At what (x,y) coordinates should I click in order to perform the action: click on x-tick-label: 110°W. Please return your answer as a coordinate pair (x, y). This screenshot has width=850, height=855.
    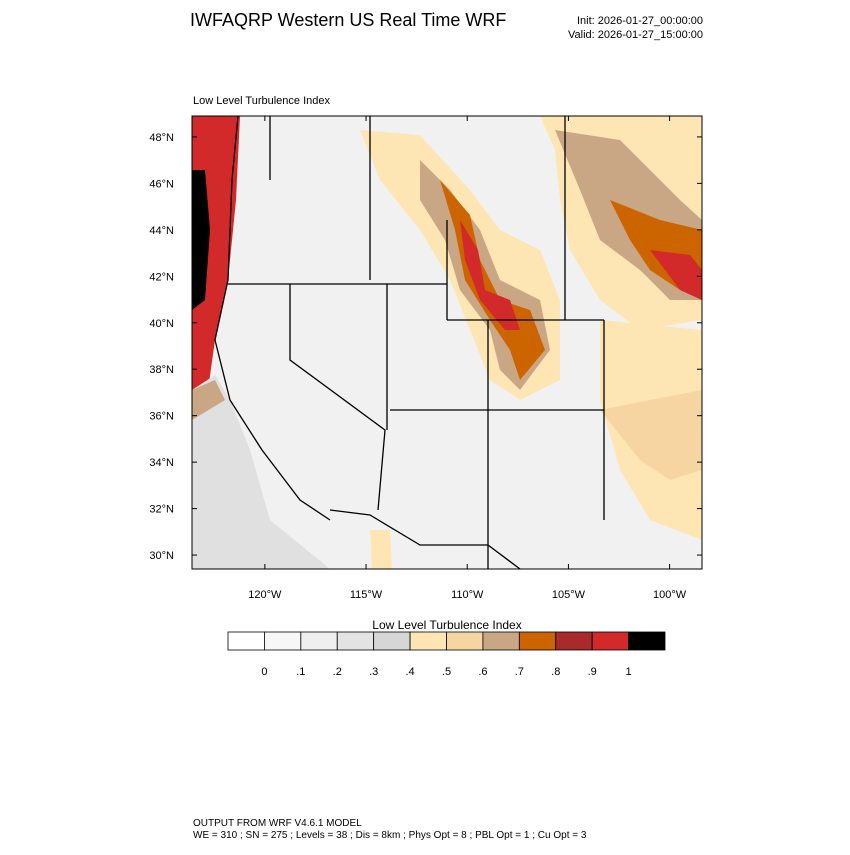
    Looking at the image, I should click on (467, 595).